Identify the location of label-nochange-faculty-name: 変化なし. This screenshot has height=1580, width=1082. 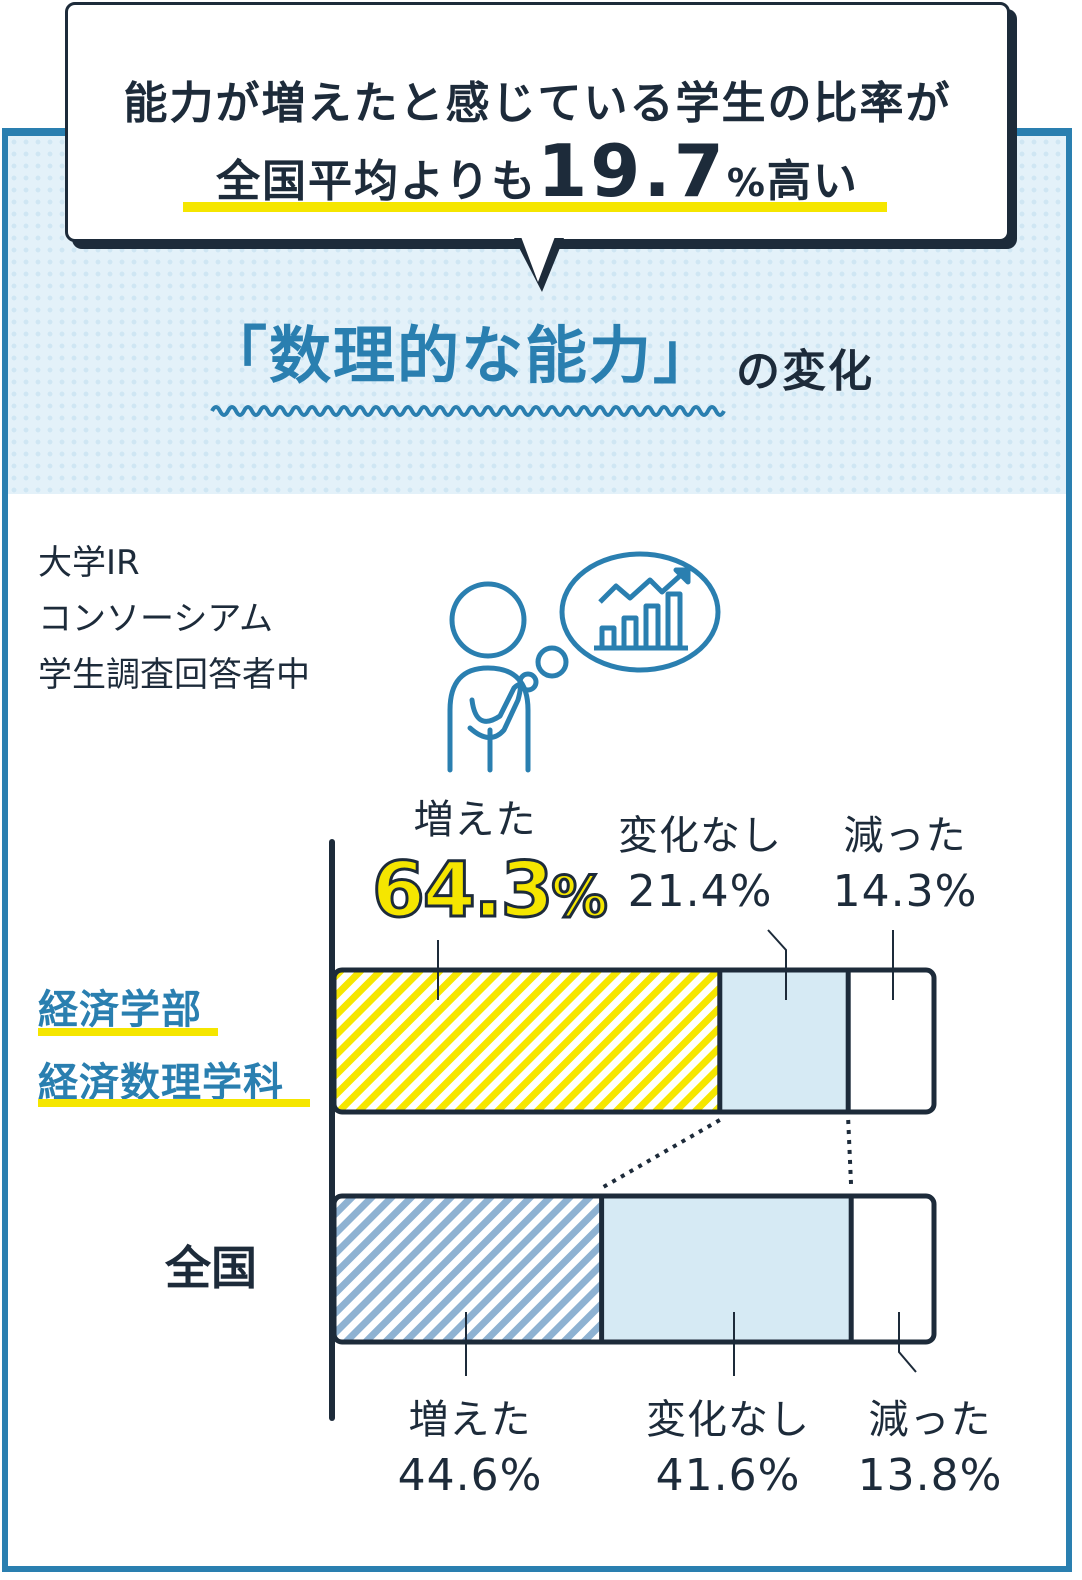
(700, 836).